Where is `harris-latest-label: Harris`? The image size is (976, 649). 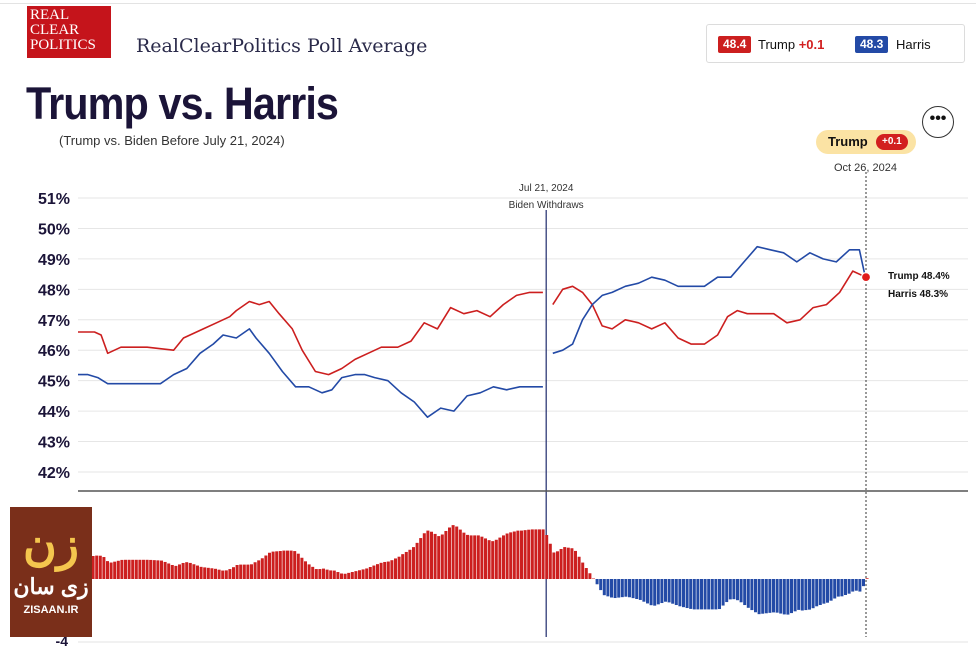
harris-latest-label: Harris is located at coordinates (913, 44).